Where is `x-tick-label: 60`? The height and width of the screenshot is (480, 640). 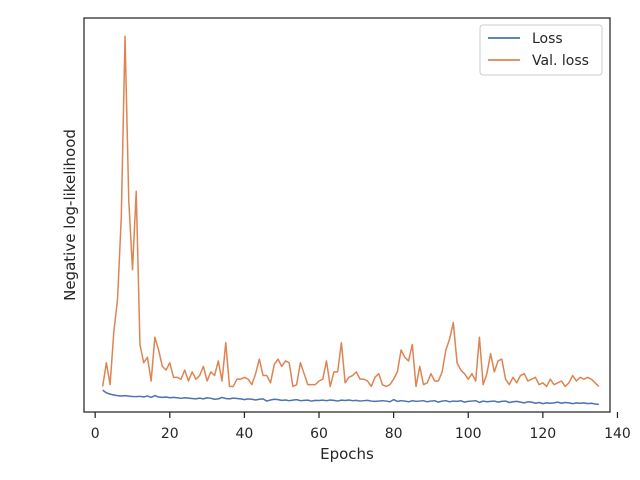
x-tick-label: 60 is located at coordinates (319, 434).